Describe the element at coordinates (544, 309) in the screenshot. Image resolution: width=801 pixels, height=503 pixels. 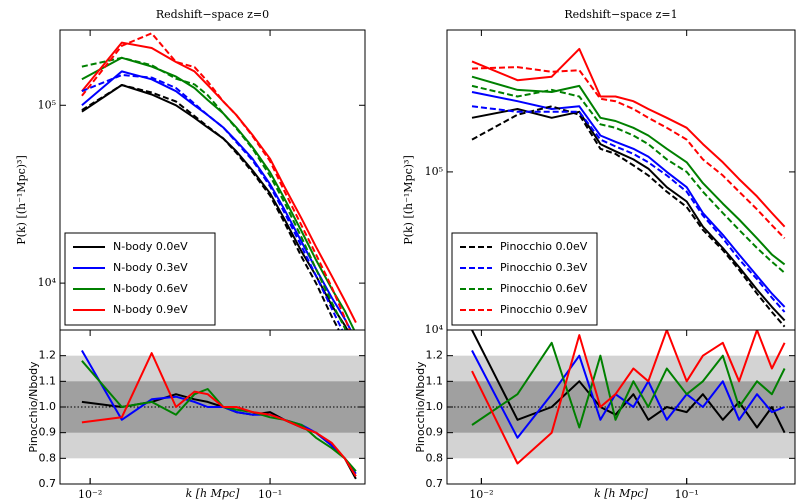
I see `legend-label: Pinocchio 0.9eV` at that location.